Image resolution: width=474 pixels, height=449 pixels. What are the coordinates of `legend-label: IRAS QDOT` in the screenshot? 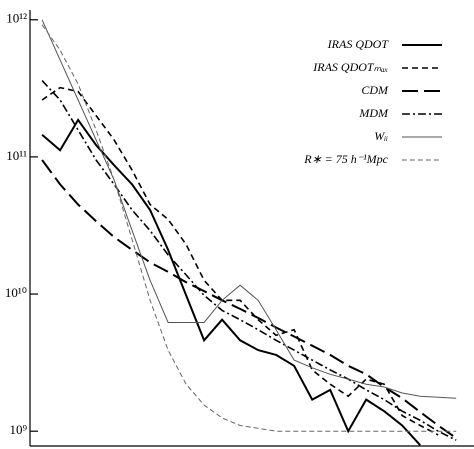 It's located at (358, 44).